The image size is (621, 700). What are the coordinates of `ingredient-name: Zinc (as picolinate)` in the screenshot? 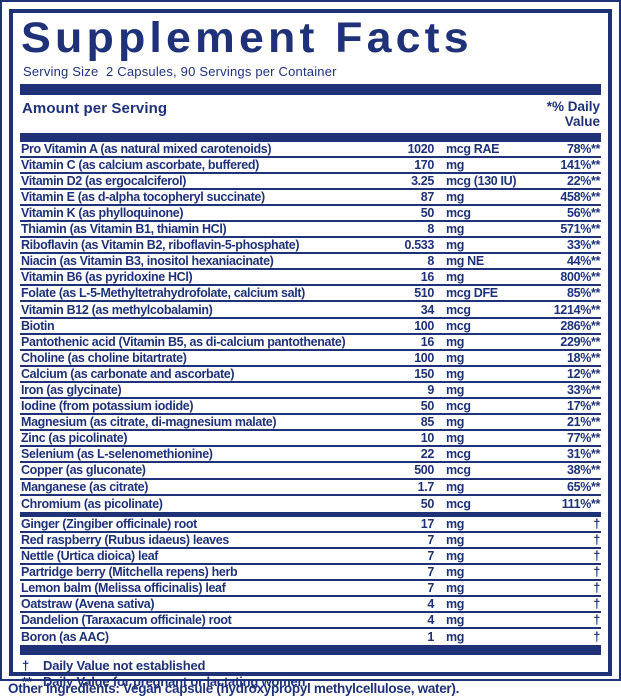 It's located at (74, 438).